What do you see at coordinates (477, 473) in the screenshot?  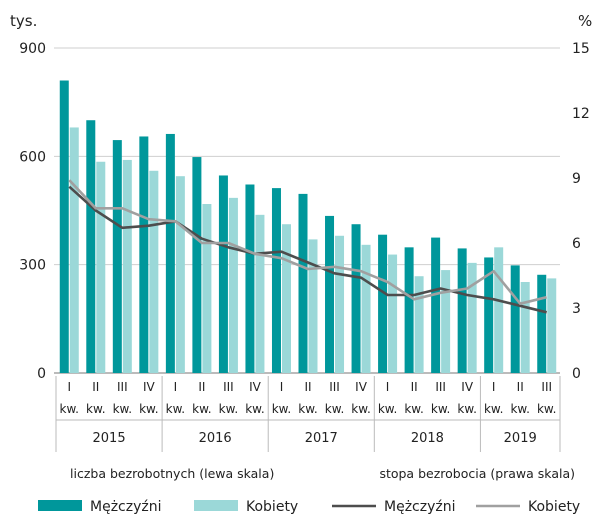 I see `note-right-scale: stopa bezrobocia (prawa skala)` at bounding box center [477, 473].